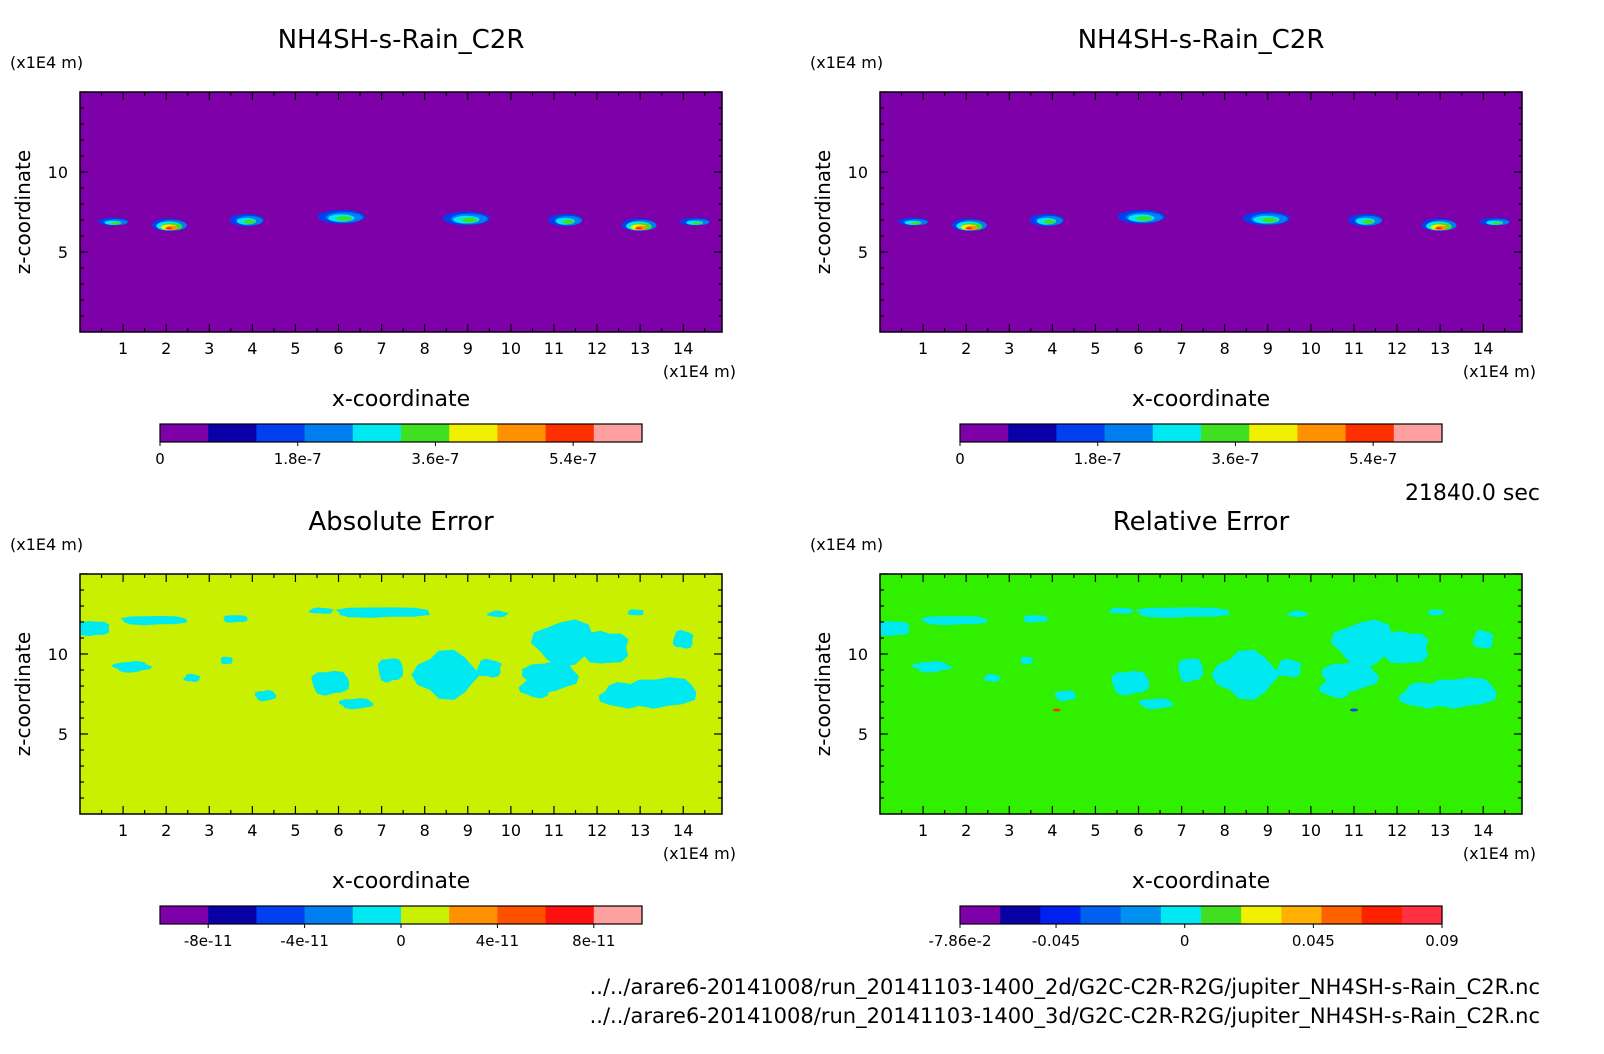 The image size is (1604, 1054). Describe the element at coordinates (863, 734) in the screenshot. I see `y-tick-label: 5` at that location.